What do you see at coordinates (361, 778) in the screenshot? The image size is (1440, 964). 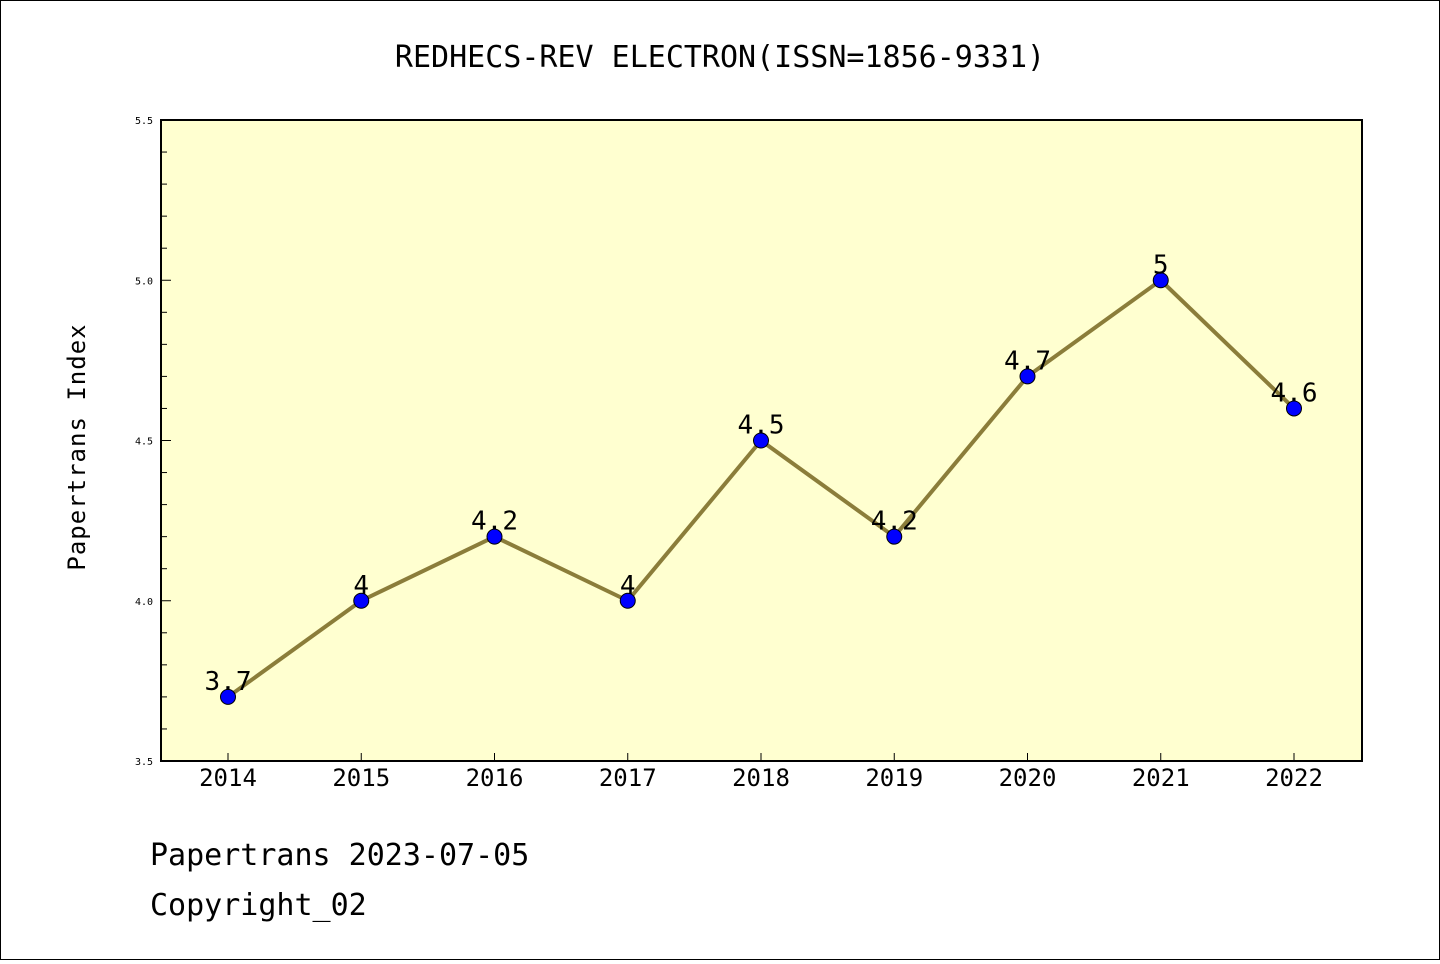 I see `x-tick-label: 2015` at bounding box center [361, 778].